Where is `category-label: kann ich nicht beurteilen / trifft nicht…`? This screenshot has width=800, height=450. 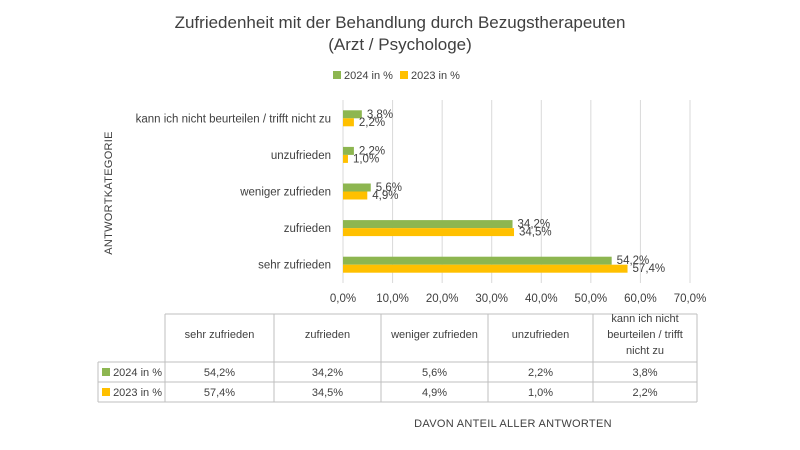
category-label: kann ich nicht beurteilen / trifft nicht… is located at coordinates (233, 119).